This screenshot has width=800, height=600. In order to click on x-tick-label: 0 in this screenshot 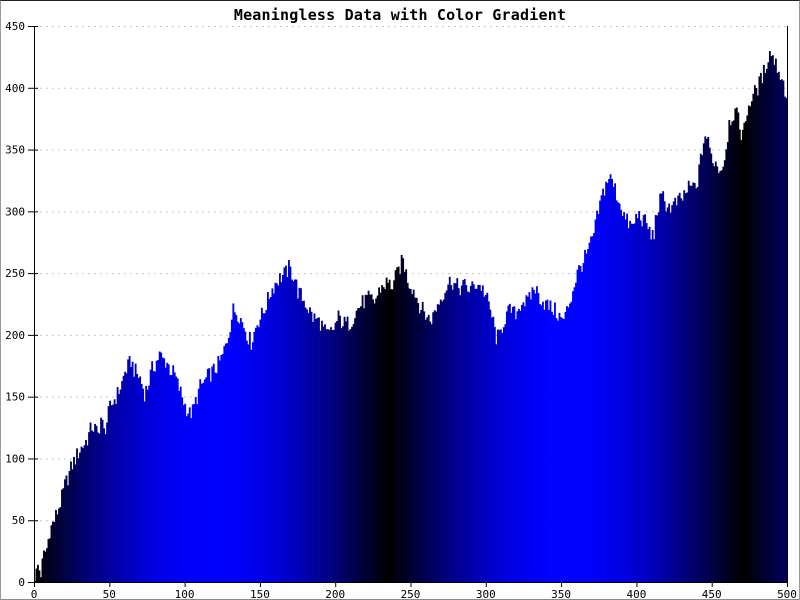, I will do `click(34, 594)`.